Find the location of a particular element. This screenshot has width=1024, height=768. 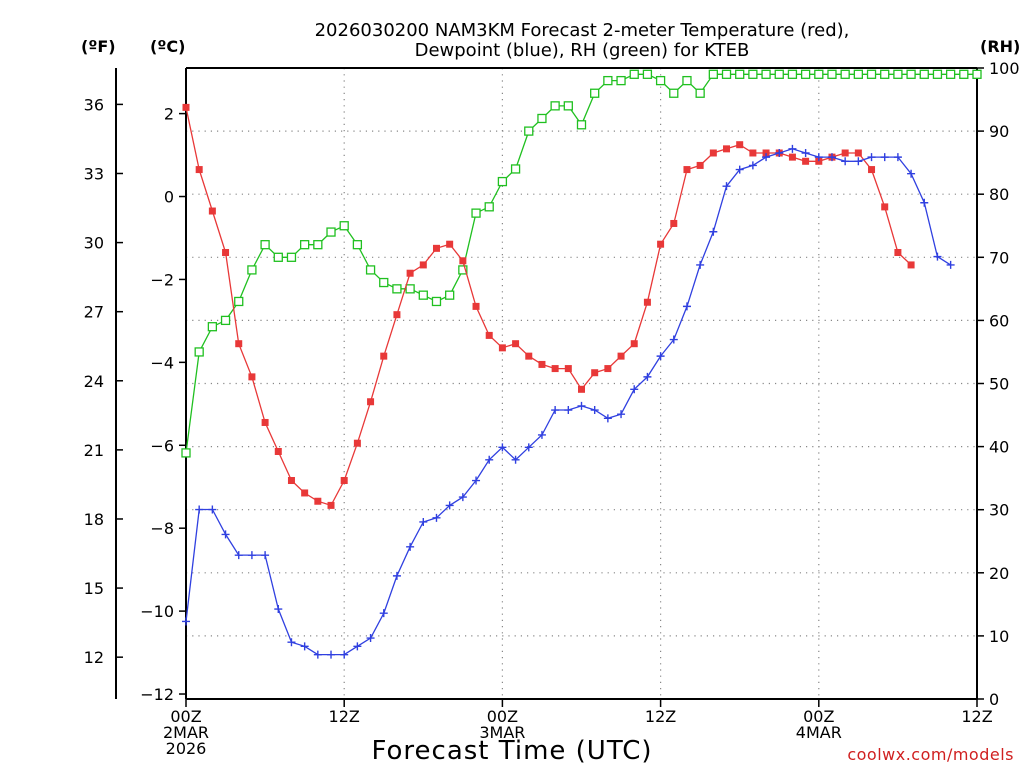

fahrenheit-tick-label: 24 is located at coordinates (94, 381).